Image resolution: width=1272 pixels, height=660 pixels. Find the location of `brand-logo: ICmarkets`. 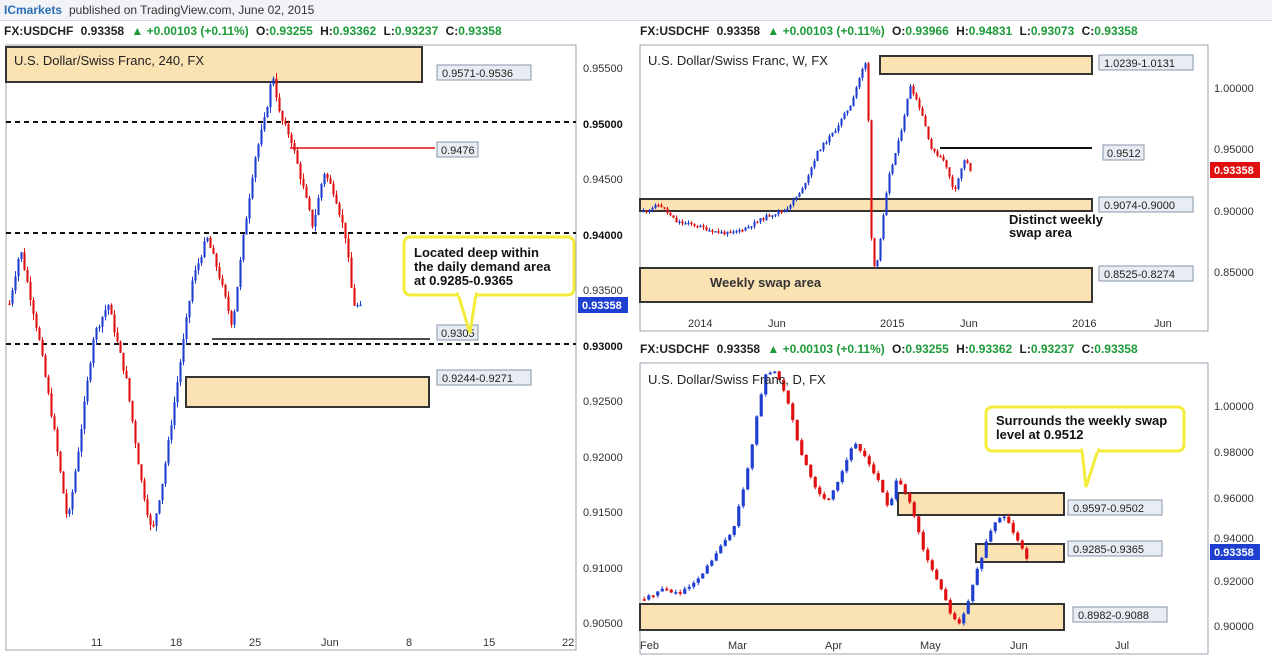

brand-logo: ICmarkets is located at coordinates (33, 10).